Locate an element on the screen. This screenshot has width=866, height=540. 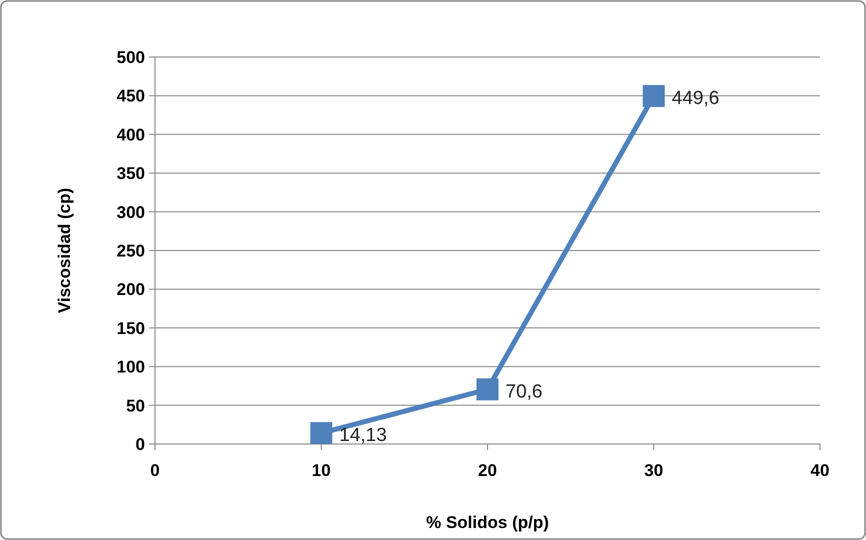
y-tick-label: 50 is located at coordinates (135, 406).